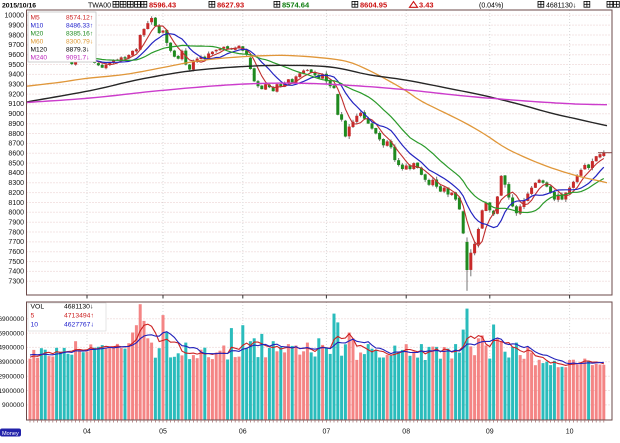 This screenshot has height=443, width=620. I want to click on svg-text: 9000, so click(16, 114).